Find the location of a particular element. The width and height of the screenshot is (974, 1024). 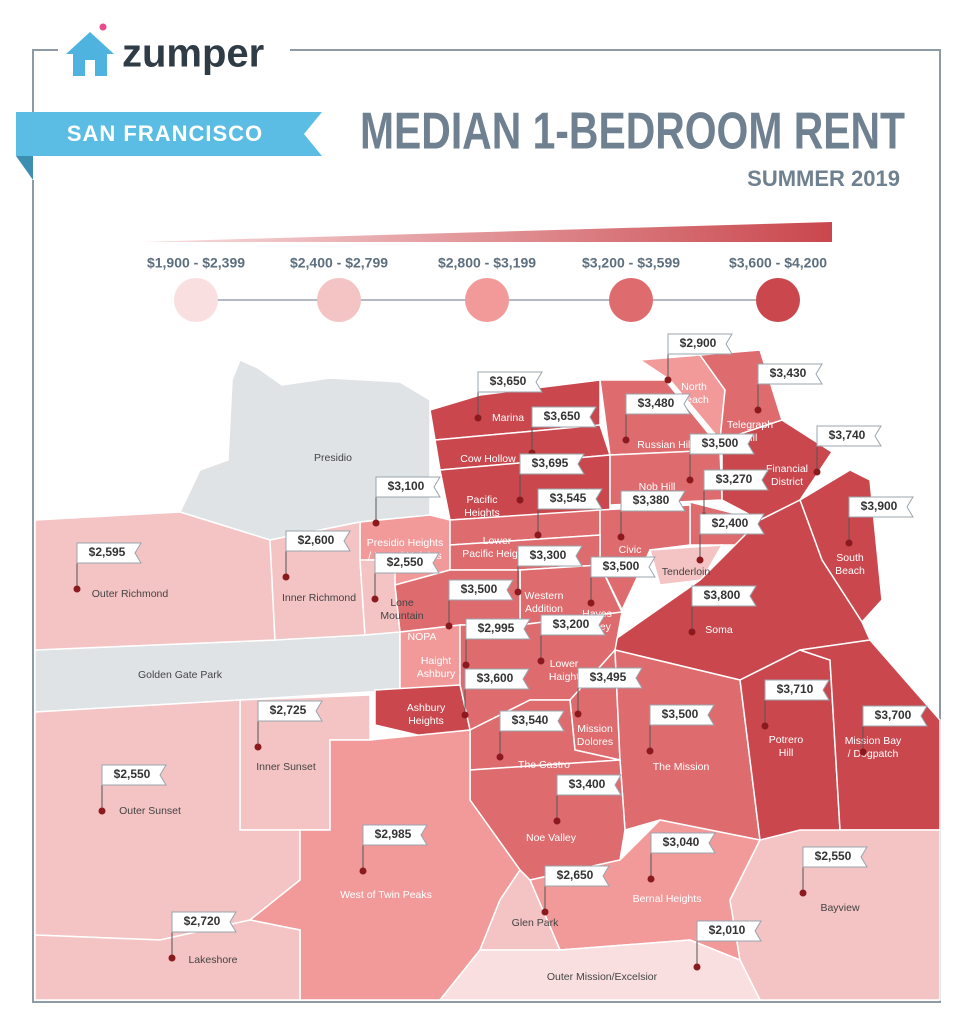

price-label: $2,650 is located at coordinates (575, 875).